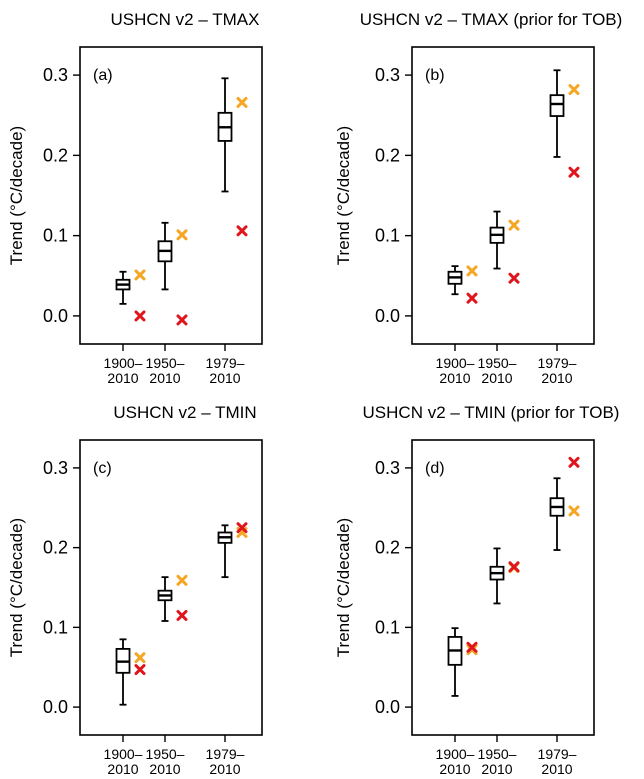 Image resolution: width=644 pixels, height=779 pixels. I want to click on panel-label: (d), so click(435, 468).